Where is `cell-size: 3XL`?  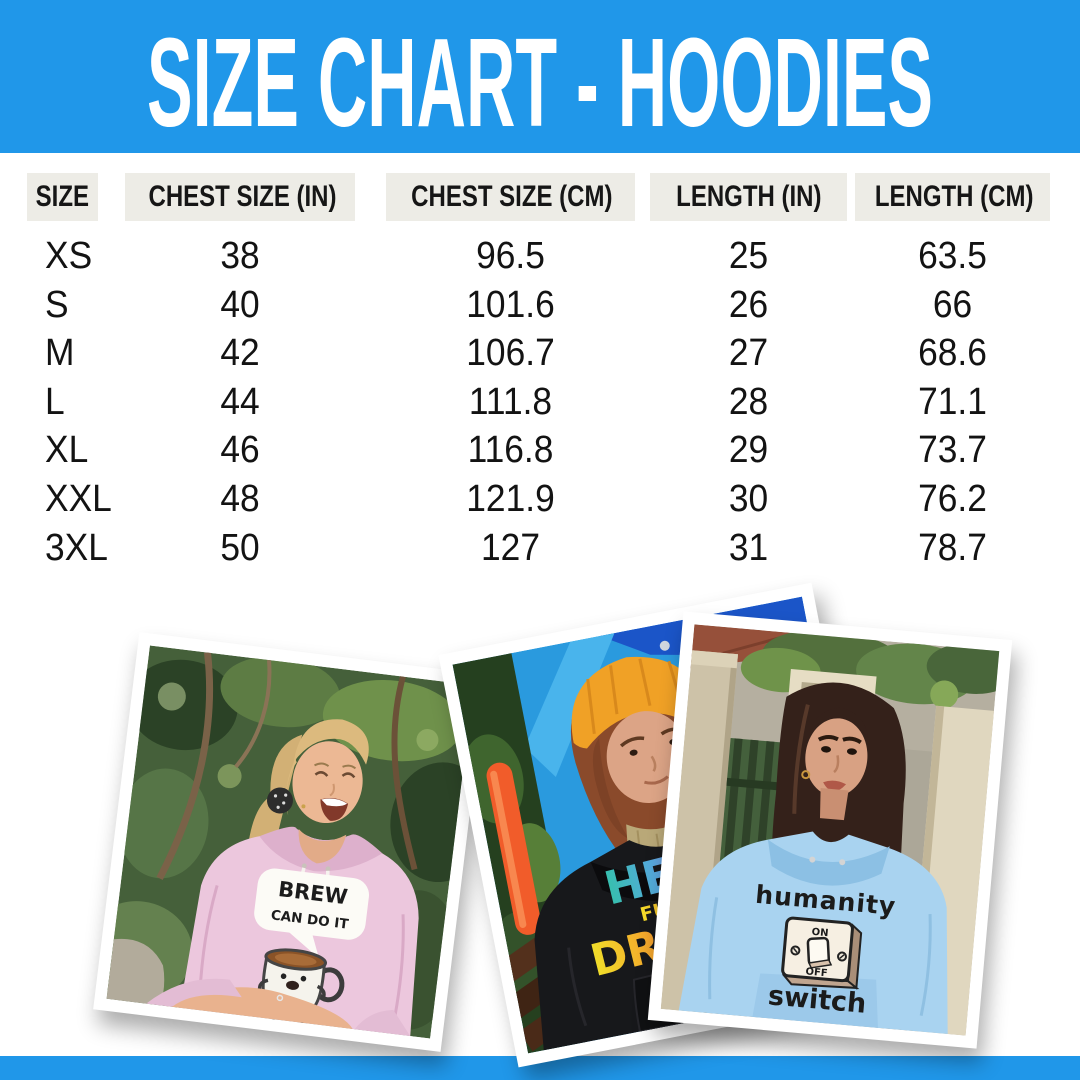 cell-size: 3XL is located at coordinates (76, 548).